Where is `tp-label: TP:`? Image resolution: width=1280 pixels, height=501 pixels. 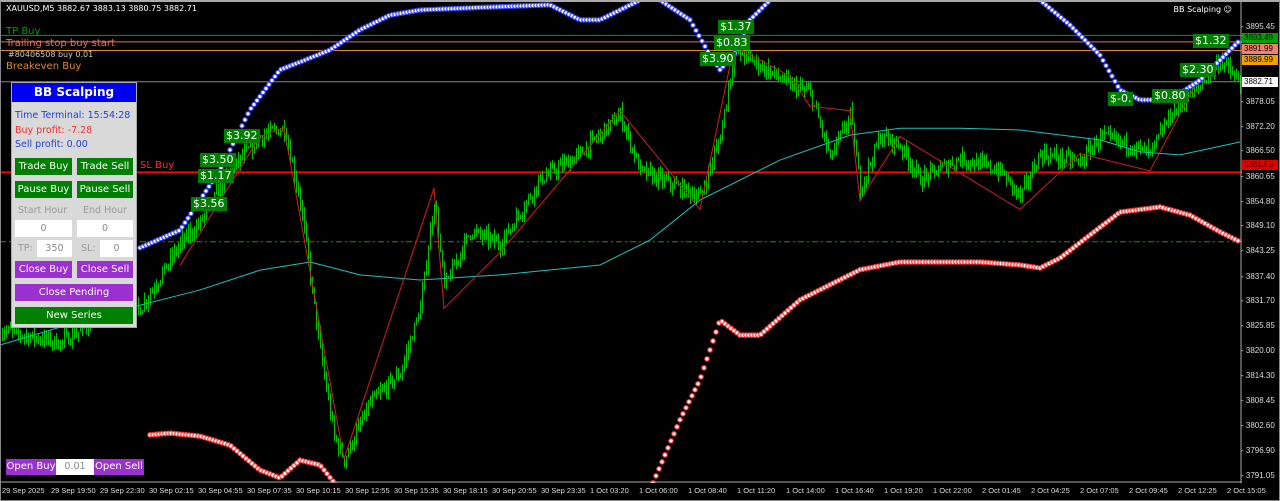 tp-label: TP: is located at coordinates (25, 248).